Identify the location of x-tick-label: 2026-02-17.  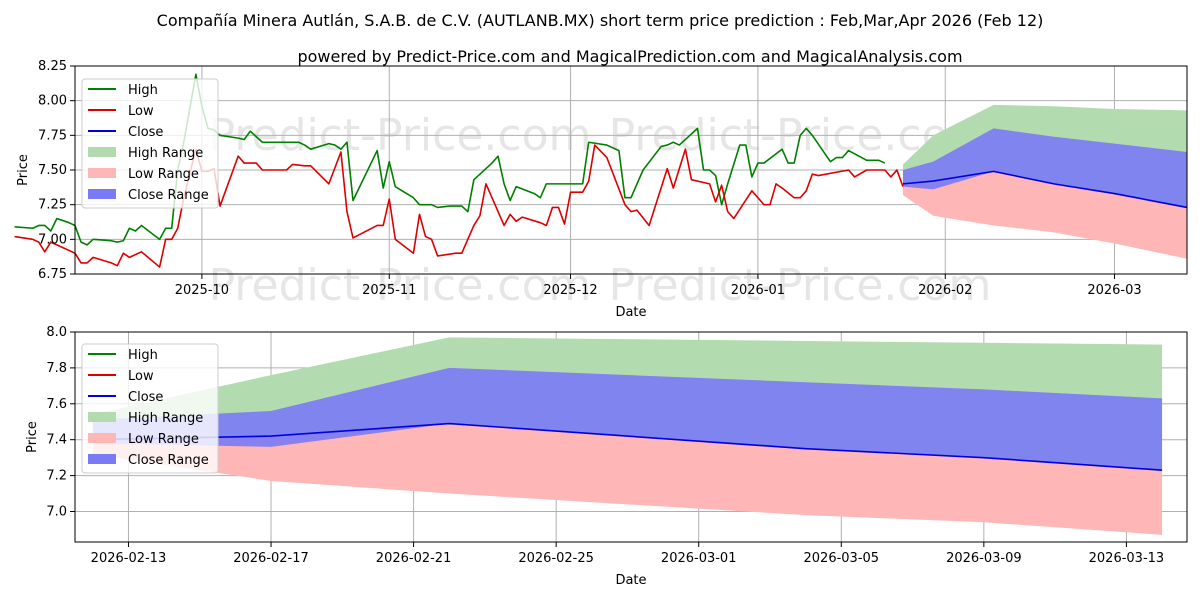
(271, 558).